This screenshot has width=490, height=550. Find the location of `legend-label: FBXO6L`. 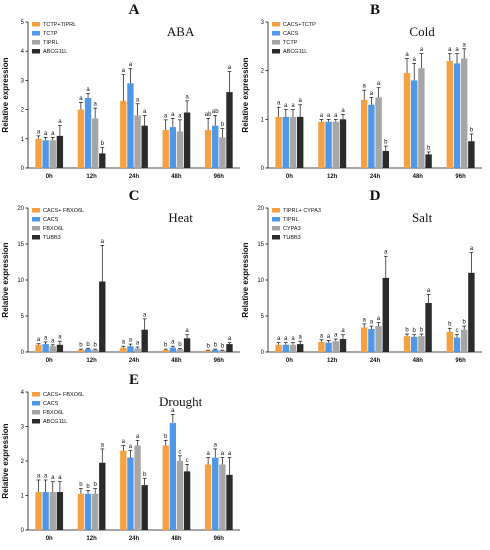

legend-label: FBXO6L is located at coordinates (53, 413).